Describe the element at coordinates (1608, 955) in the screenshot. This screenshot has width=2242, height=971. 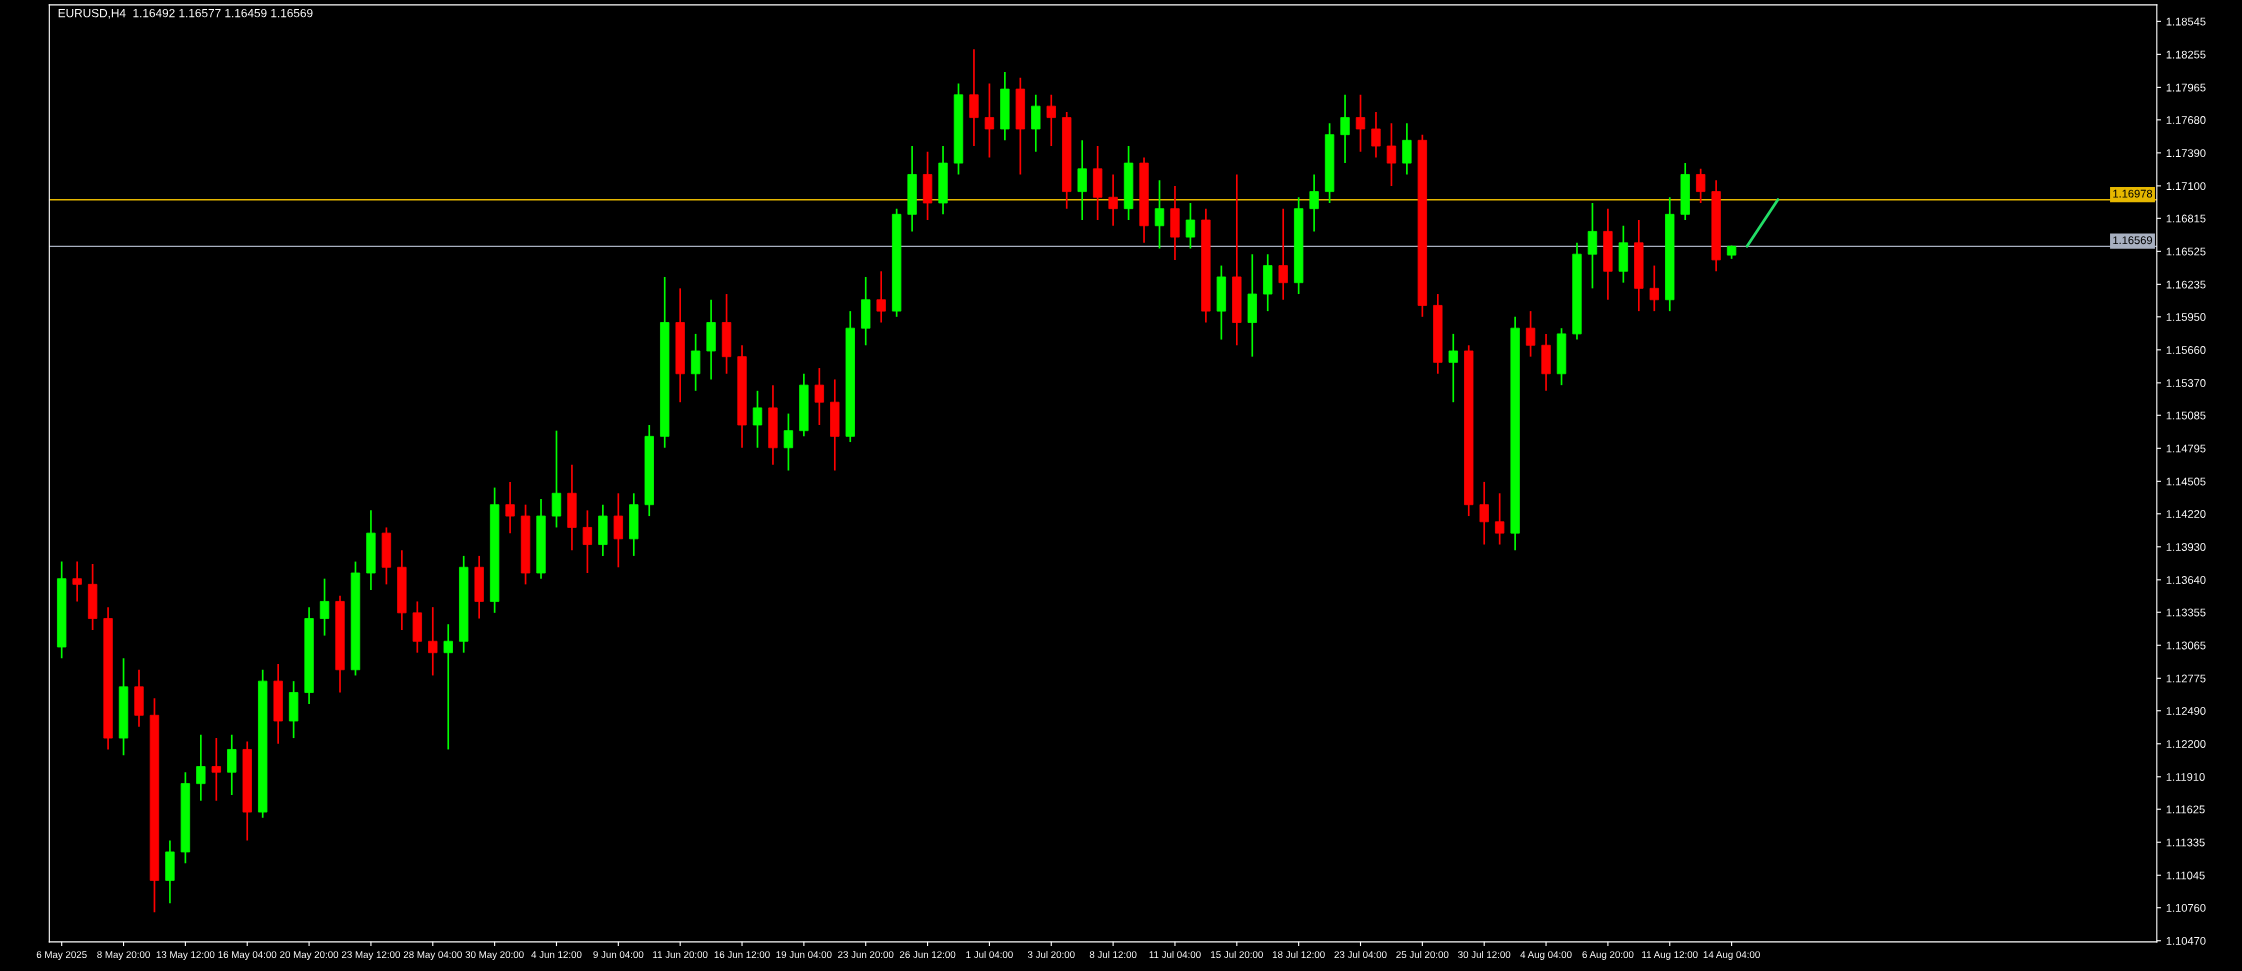
I see `x-tick-label: 6 Aug 20:00` at that location.